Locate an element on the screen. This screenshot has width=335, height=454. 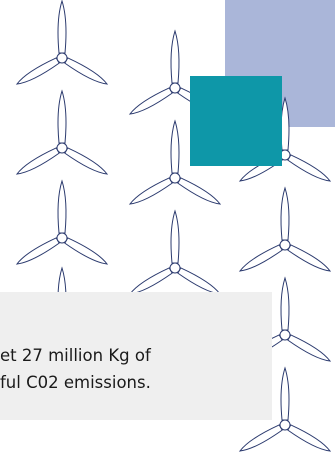
text-line: ful C02 emissions. is located at coordinates (75, 382).